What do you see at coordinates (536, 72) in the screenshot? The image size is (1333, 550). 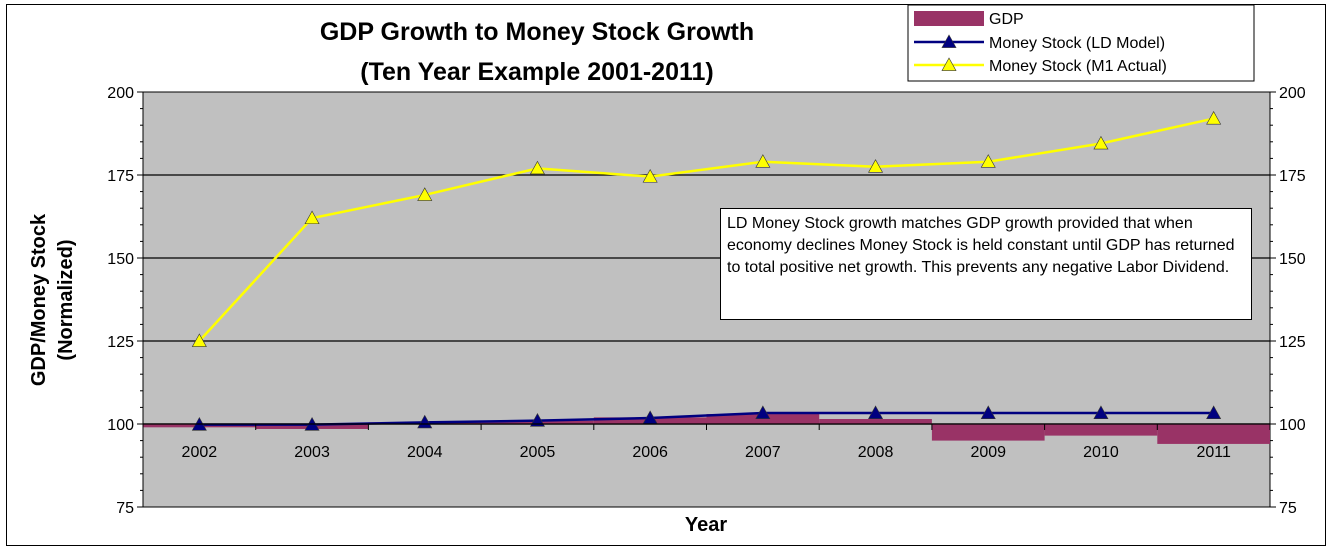 I see `chart-subtitle: (Ten Year Example 2001-2011)` at bounding box center [536, 72].